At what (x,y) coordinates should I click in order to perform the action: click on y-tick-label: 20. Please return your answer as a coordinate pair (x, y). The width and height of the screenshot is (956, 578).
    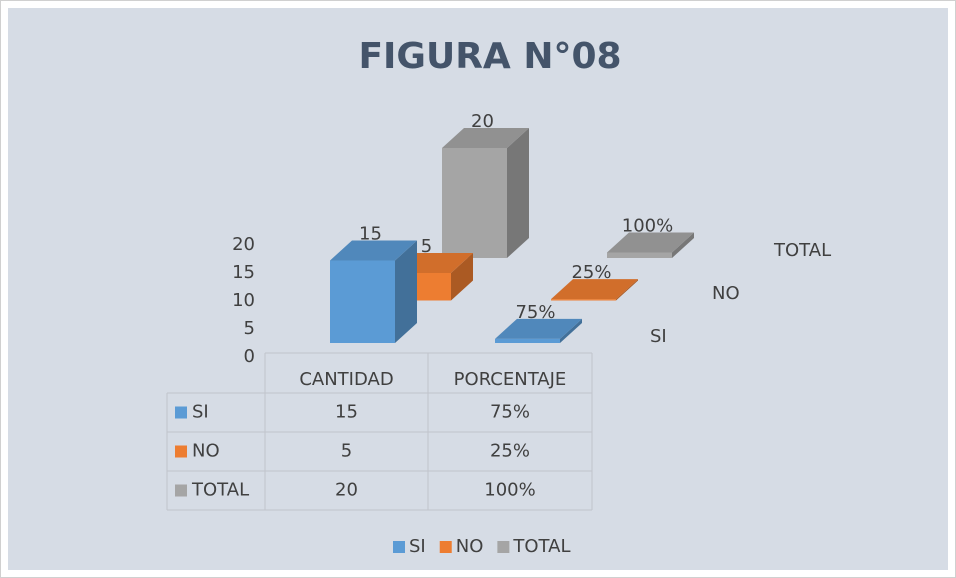
    Looking at the image, I should click on (243, 244).